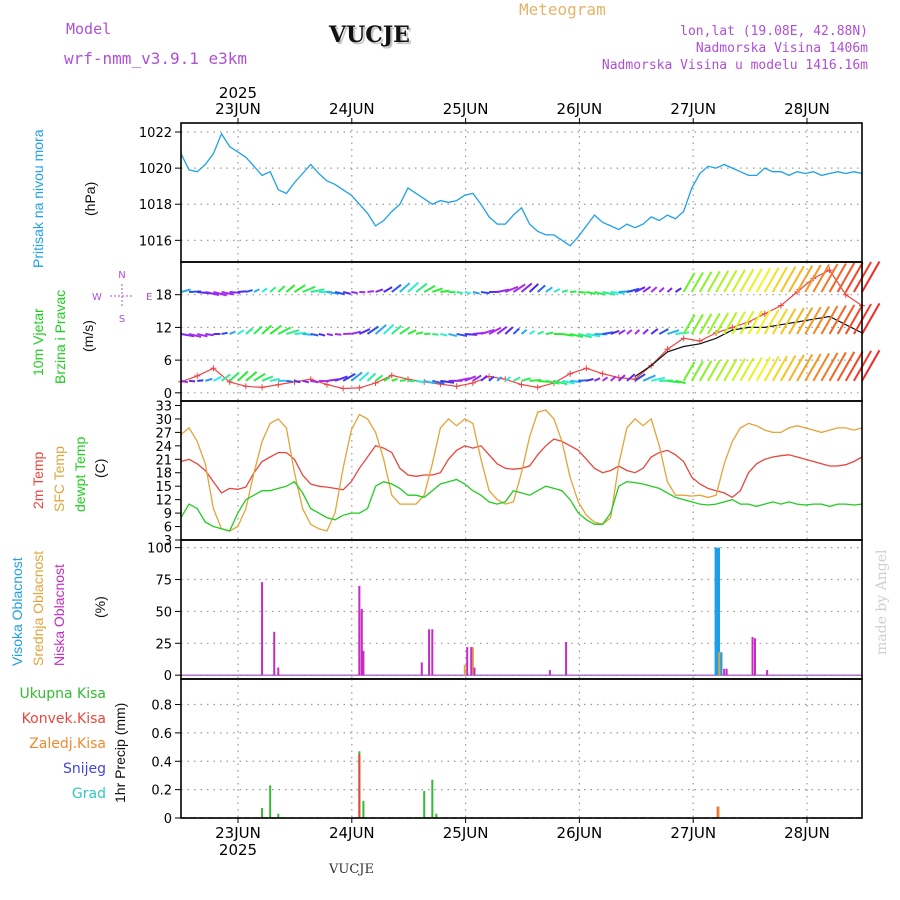 This screenshot has width=900, height=900. Describe the element at coordinates (168, 676) in the screenshot. I see `y-tick-label: 0` at that location.